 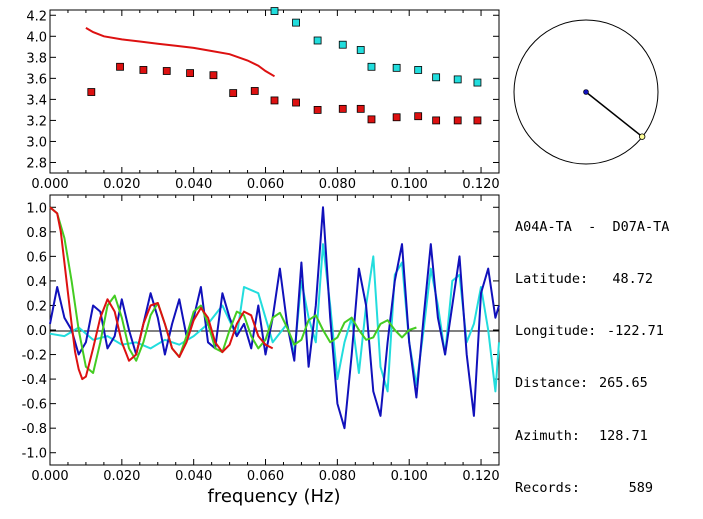 I want to click on bot-ytick-label: 0.8, so click(x=36, y=233).